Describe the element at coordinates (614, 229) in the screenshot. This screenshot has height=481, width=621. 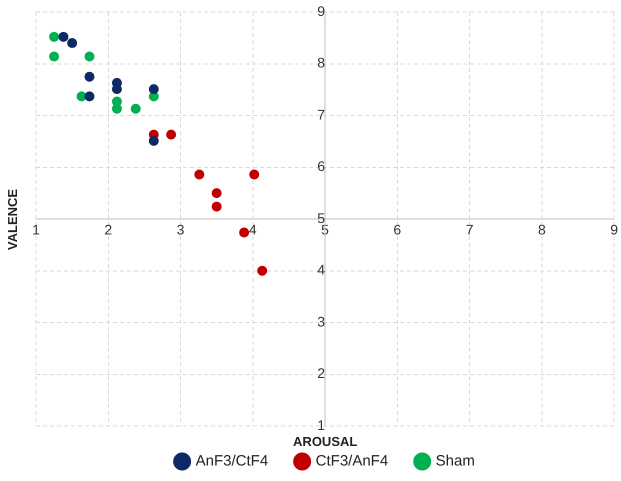
I see `x-tick-label: 9` at that location.